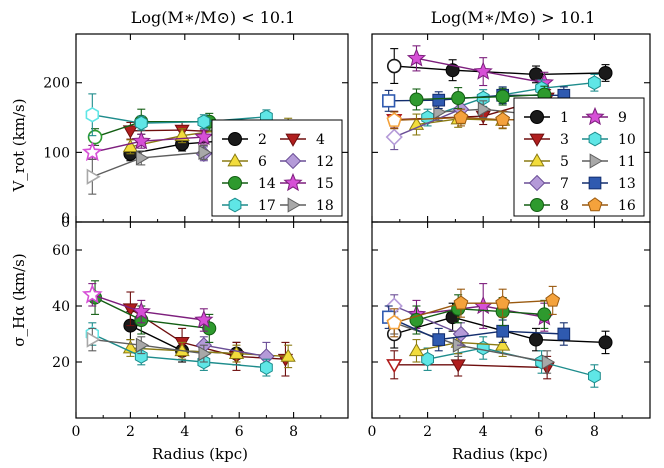 The width and height of the screenshot is (664, 468). I want to click on x-tick-label: 4, so click(483, 432).